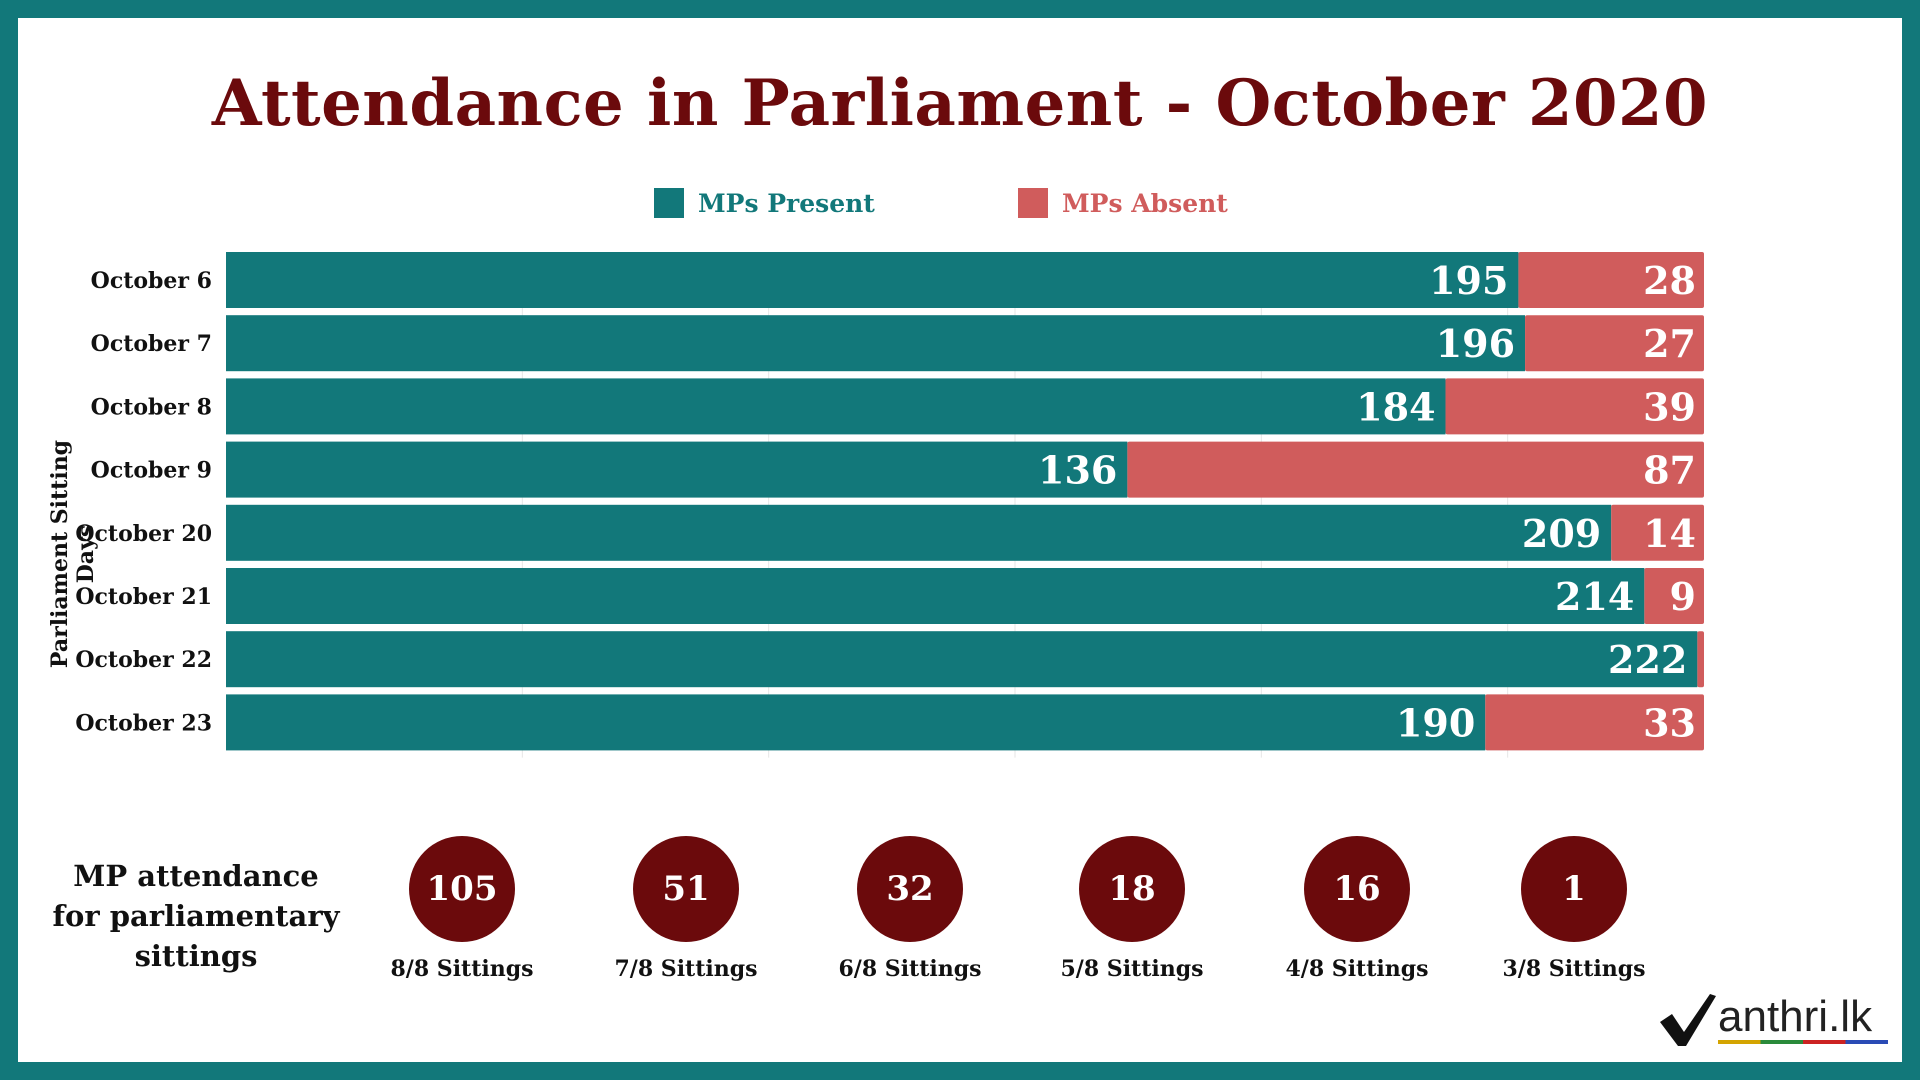 This screenshot has height=1080, width=1920. I want to click on attendance-stat: 1 3/8 Sittings, so click(1574, 909).